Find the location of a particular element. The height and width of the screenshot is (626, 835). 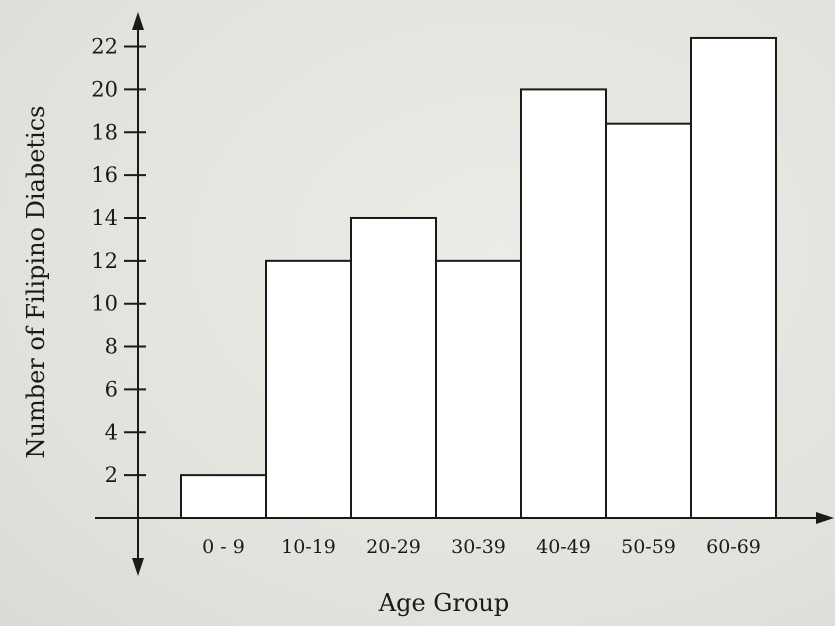

y-axis-title: Number of Filipino Diabetics is located at coordinates (36, 282).